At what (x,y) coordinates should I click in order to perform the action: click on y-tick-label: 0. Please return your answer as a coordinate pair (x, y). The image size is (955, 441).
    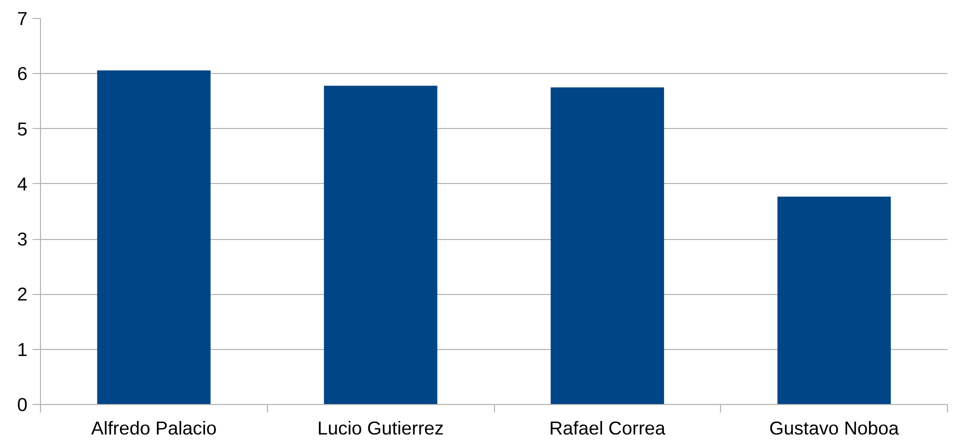
    Looking at the image, I should click on (22, 404).